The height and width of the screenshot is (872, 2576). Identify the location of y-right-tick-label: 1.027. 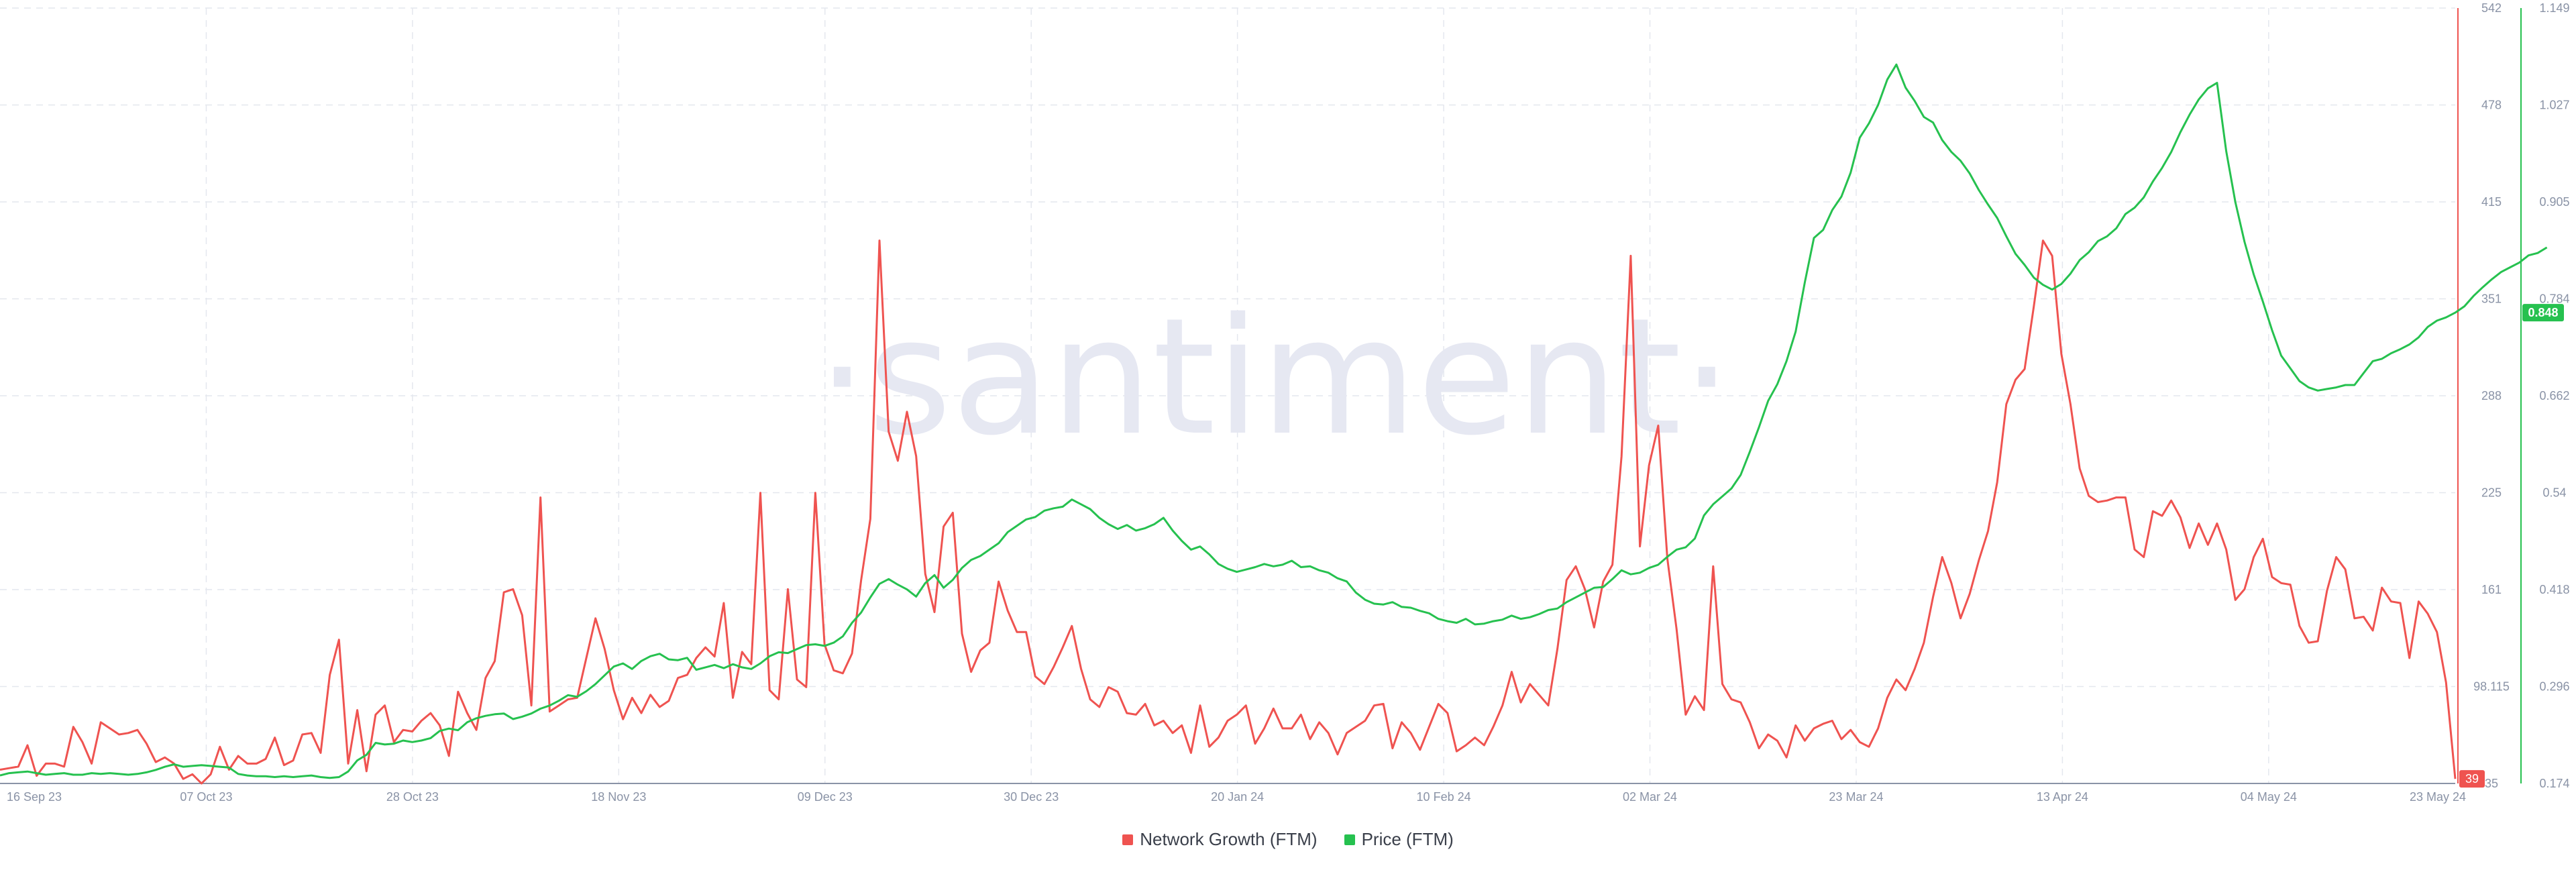
(2554, 106).